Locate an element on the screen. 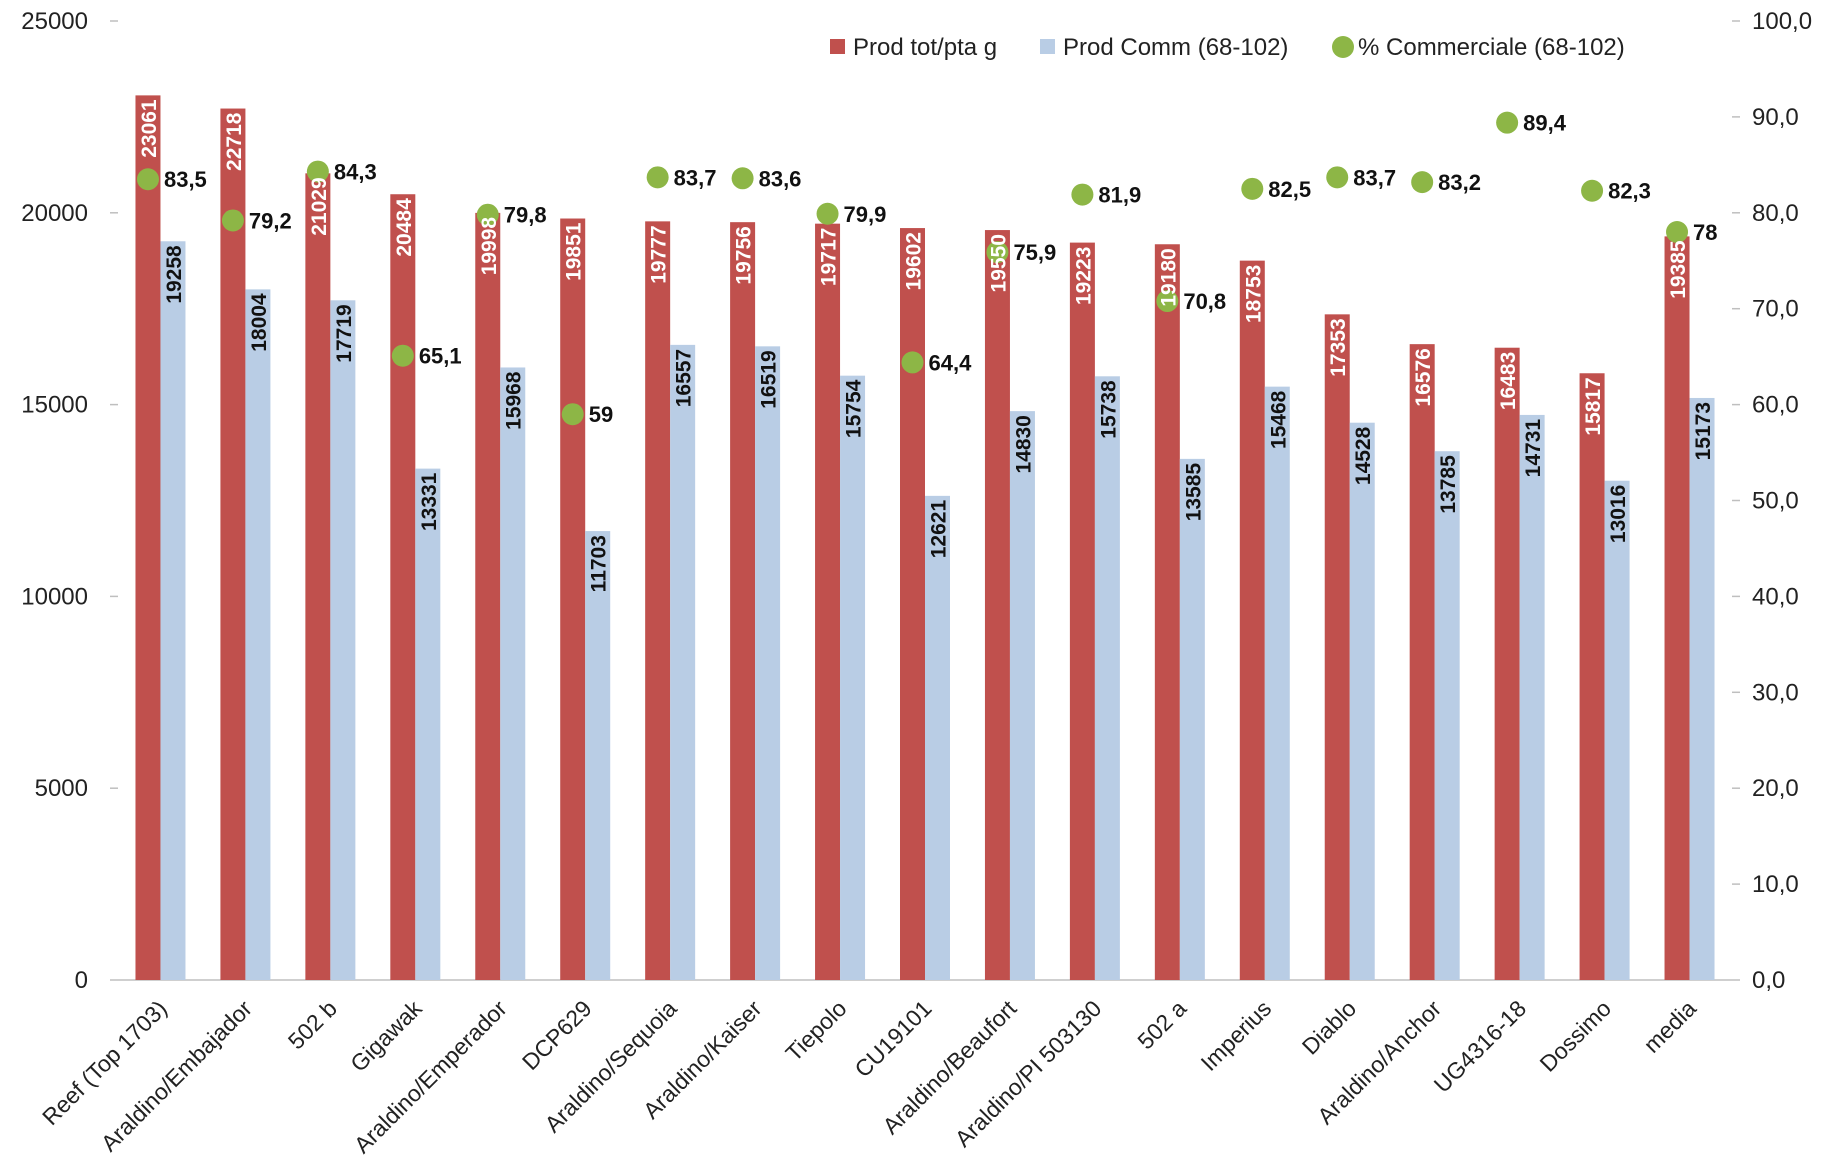 The width and height of the screenshot is (1834, 1176). y-left-tick-label: 5000 is located at coordinates (61, 788).